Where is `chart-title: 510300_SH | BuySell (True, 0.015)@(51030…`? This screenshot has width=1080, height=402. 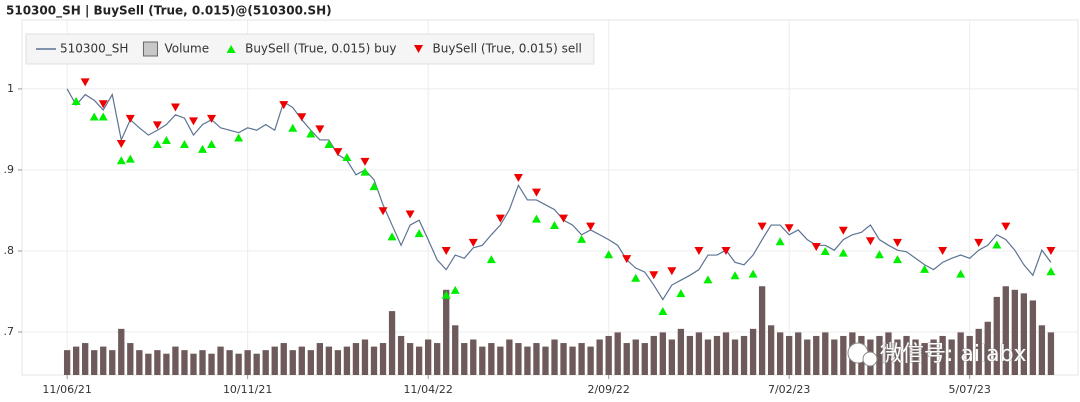
chart-title: 510300_SH | BuySell (True, 0.015)@(51030… is located at coordinates (169, 11).